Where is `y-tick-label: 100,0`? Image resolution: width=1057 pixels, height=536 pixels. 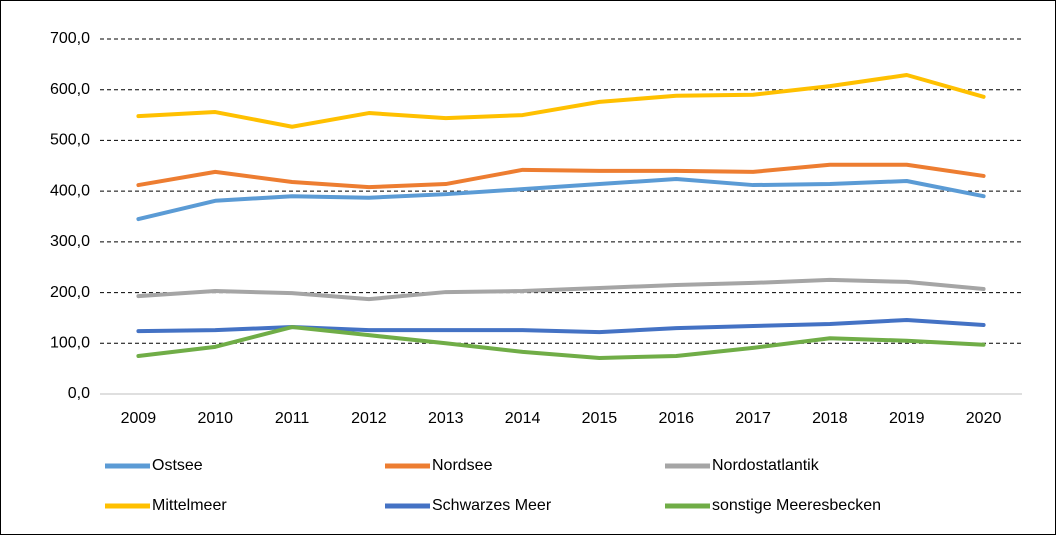
y-tick-label: 100,0 is located at coordinates (70, 343).